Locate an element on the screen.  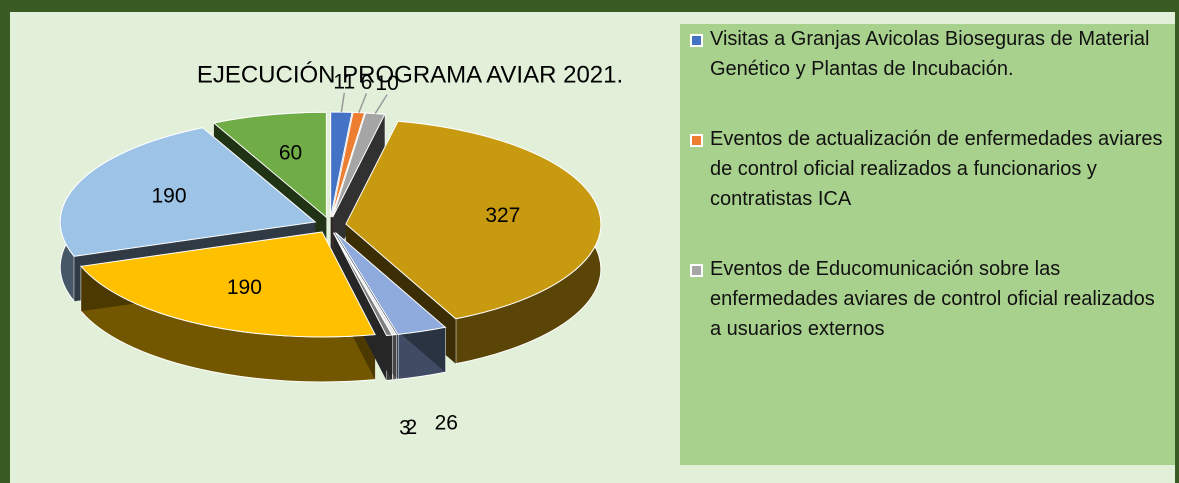
data-label: 6 is located at coordinates (367, 82).